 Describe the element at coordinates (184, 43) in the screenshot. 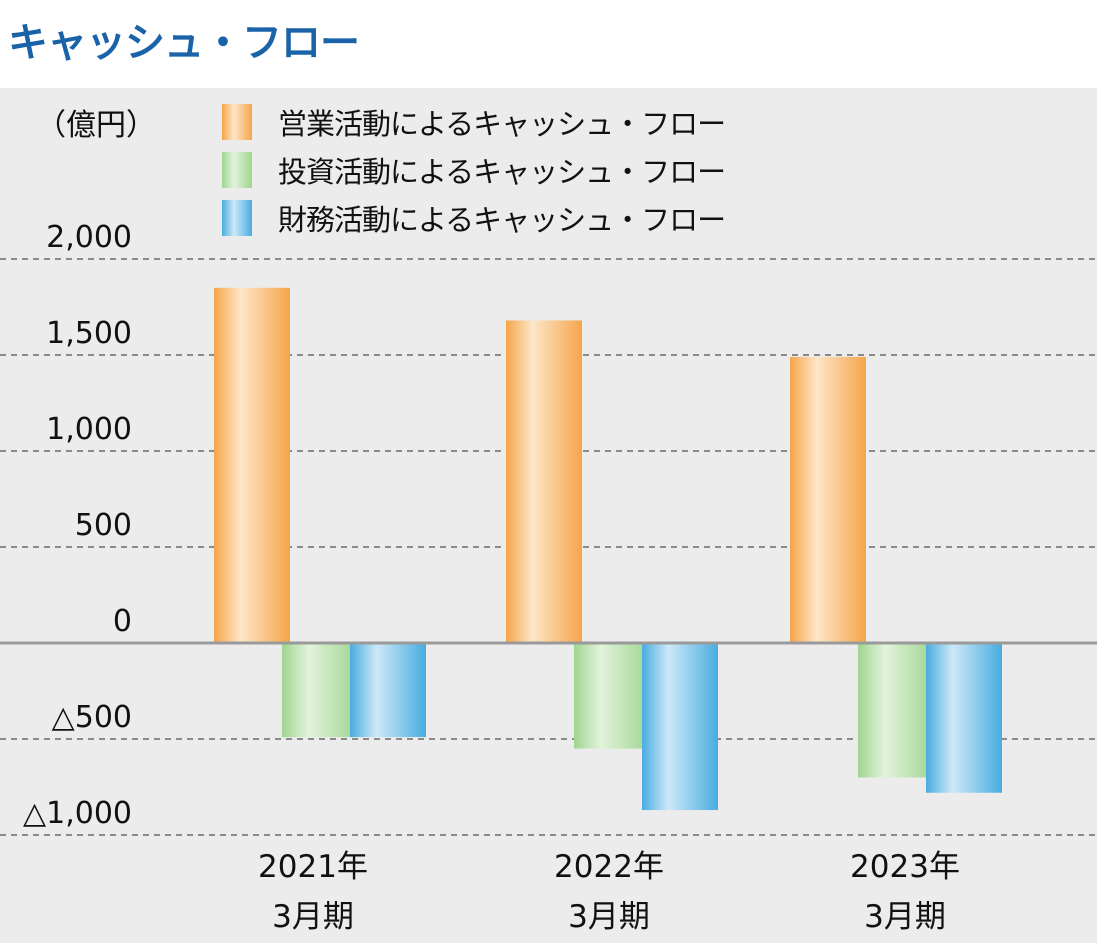

I see `chart-title: キャッシュ・フロー` at that location.